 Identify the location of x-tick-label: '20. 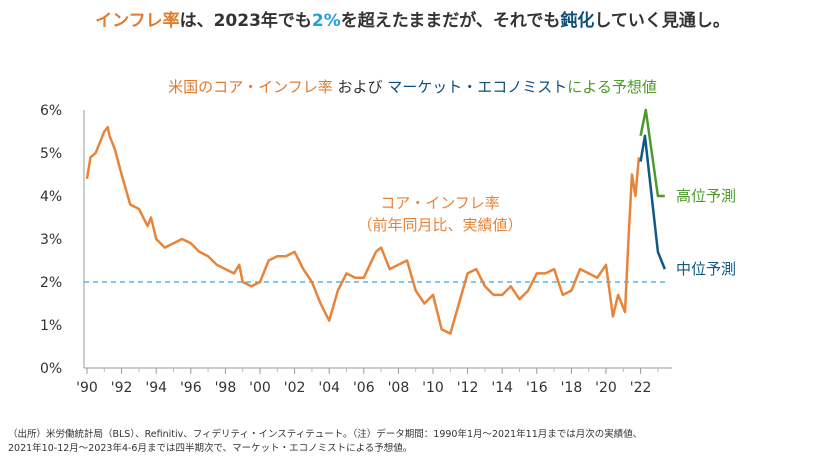
(606, 388).